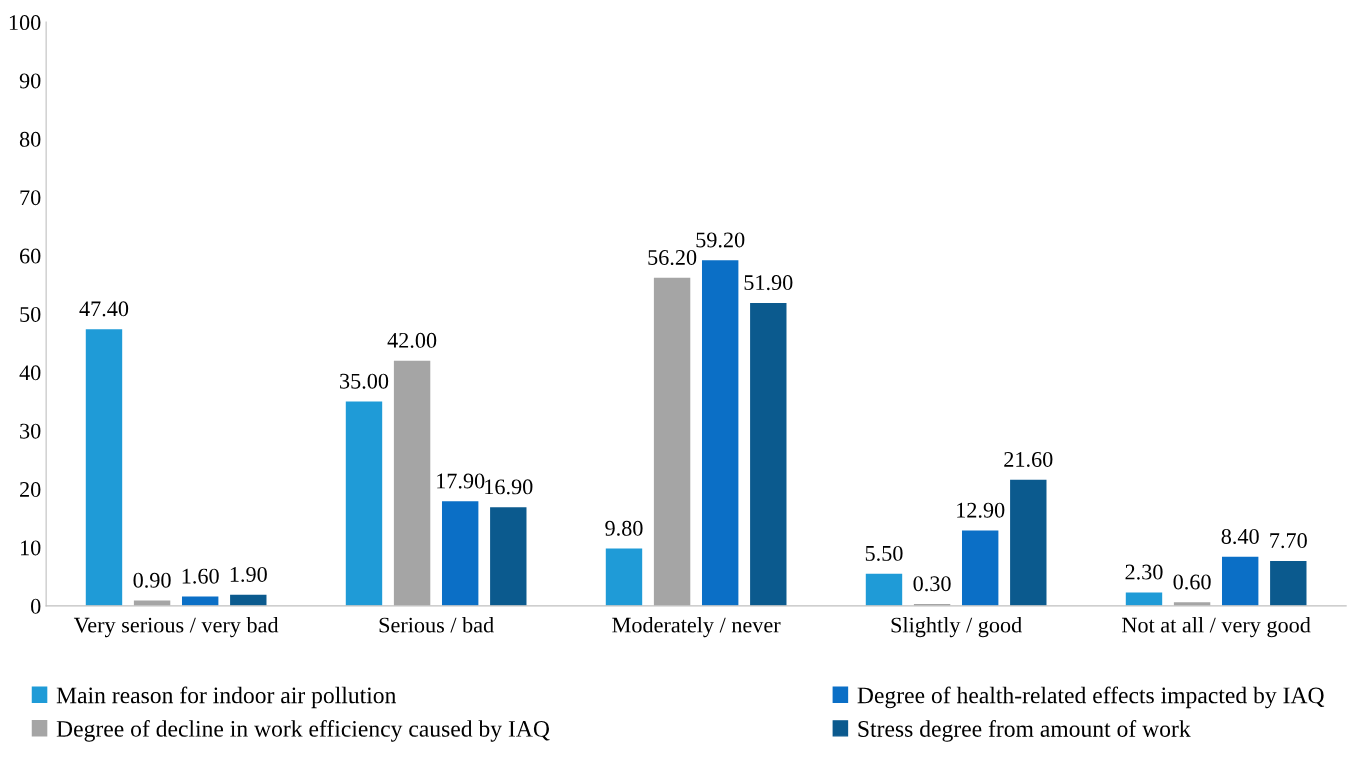 This screenshot has height=763, width=1357. Describe the element at coordinates (768, 283) in the screenshot. I see `data-label: 51.90` at that location.